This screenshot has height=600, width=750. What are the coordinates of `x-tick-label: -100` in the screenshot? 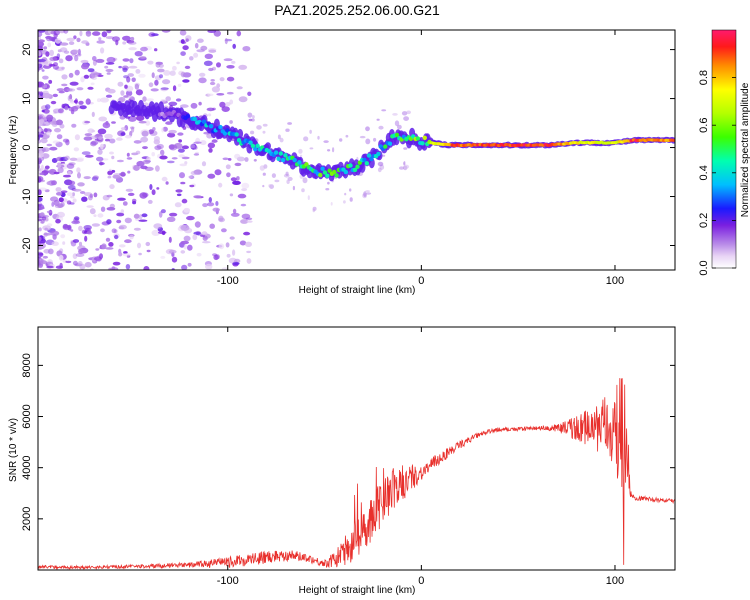 It's located at (228, 581).